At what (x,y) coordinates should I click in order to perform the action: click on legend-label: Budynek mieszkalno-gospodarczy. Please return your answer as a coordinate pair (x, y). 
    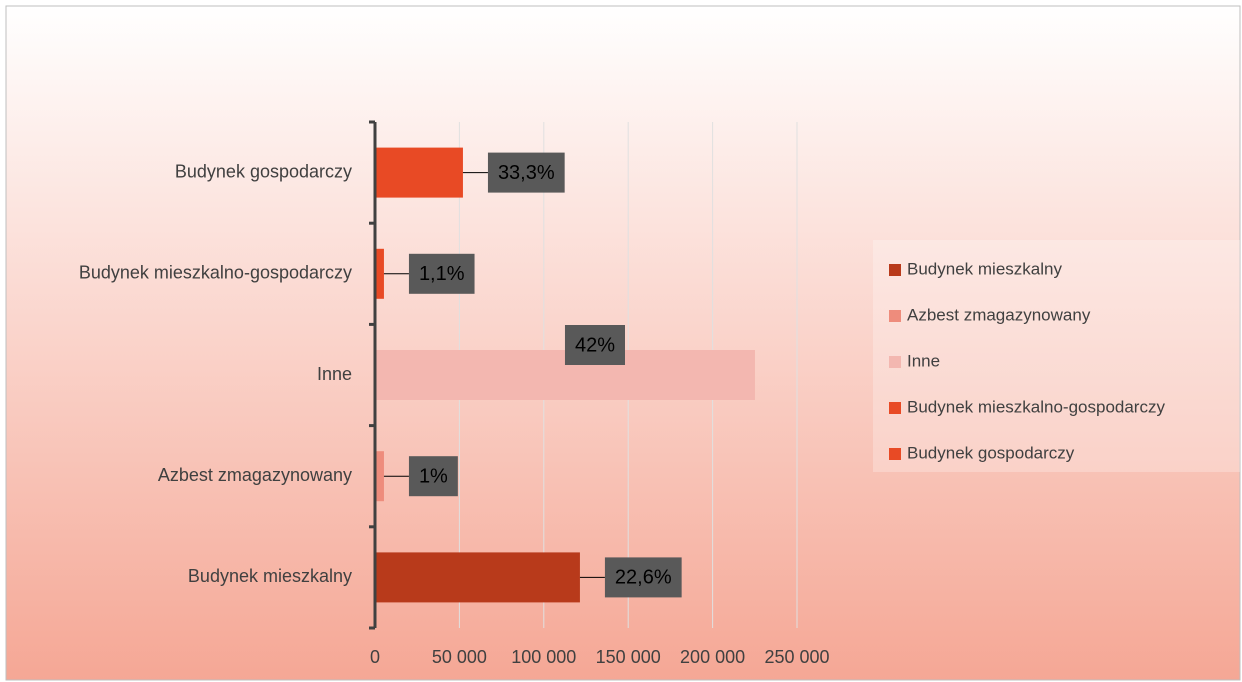
    Looking at the image, I should click on (1036, 406).